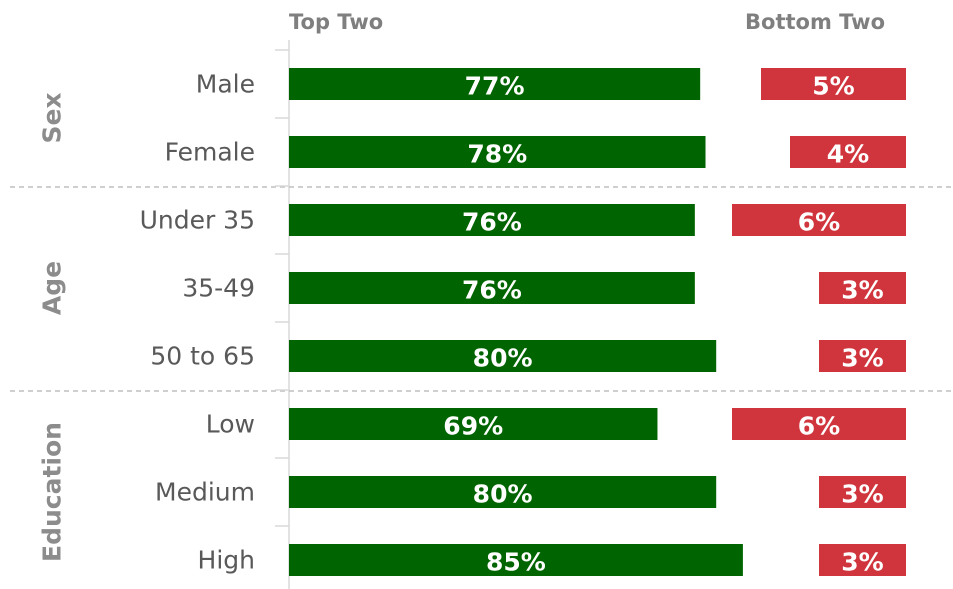  What do you see at coordinates (230, 424) in the screenshot?
I see `category-label: Low` at bounding box center [230, 424].